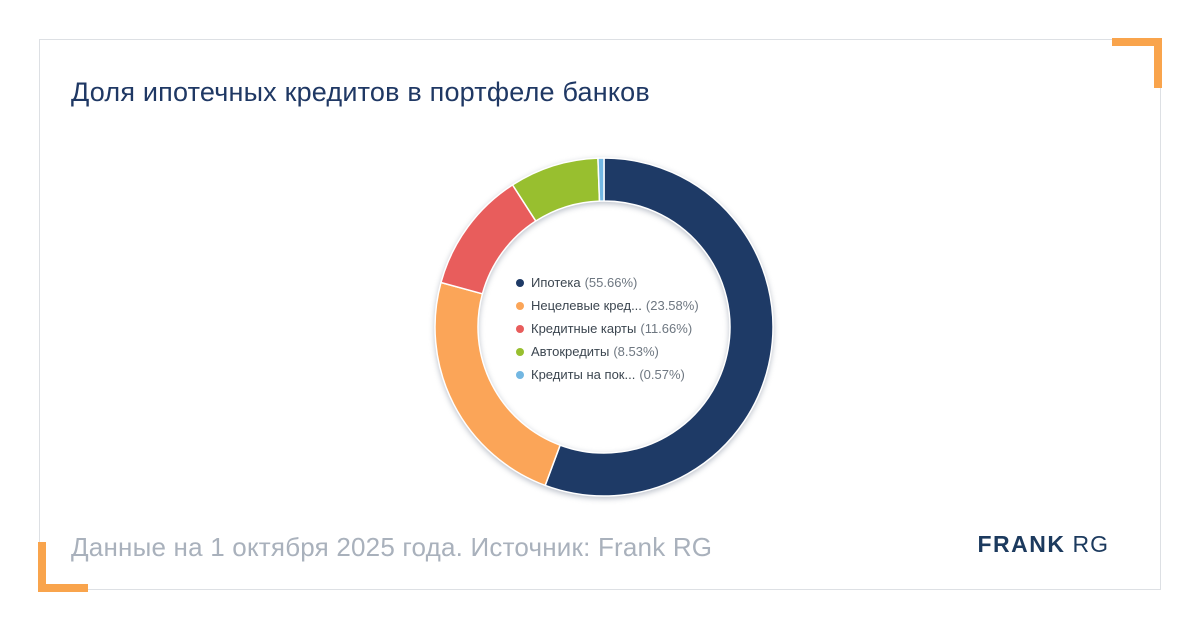 Image resolution: width=1200 pixels, height=630 pixels. I want to click on legend-label: Кредитные карты, so click(584, 328).